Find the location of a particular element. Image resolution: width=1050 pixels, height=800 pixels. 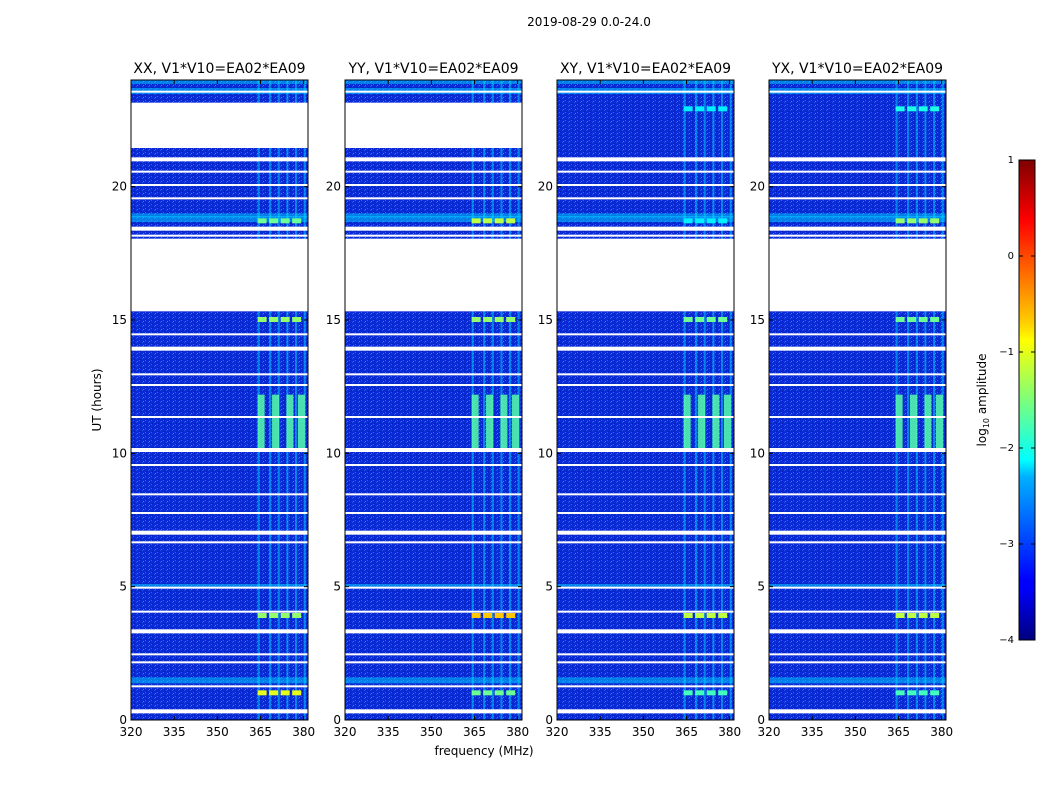

panel-title: XY, V1*V10=EA02*EA09 is located at coordinates (645, 69).